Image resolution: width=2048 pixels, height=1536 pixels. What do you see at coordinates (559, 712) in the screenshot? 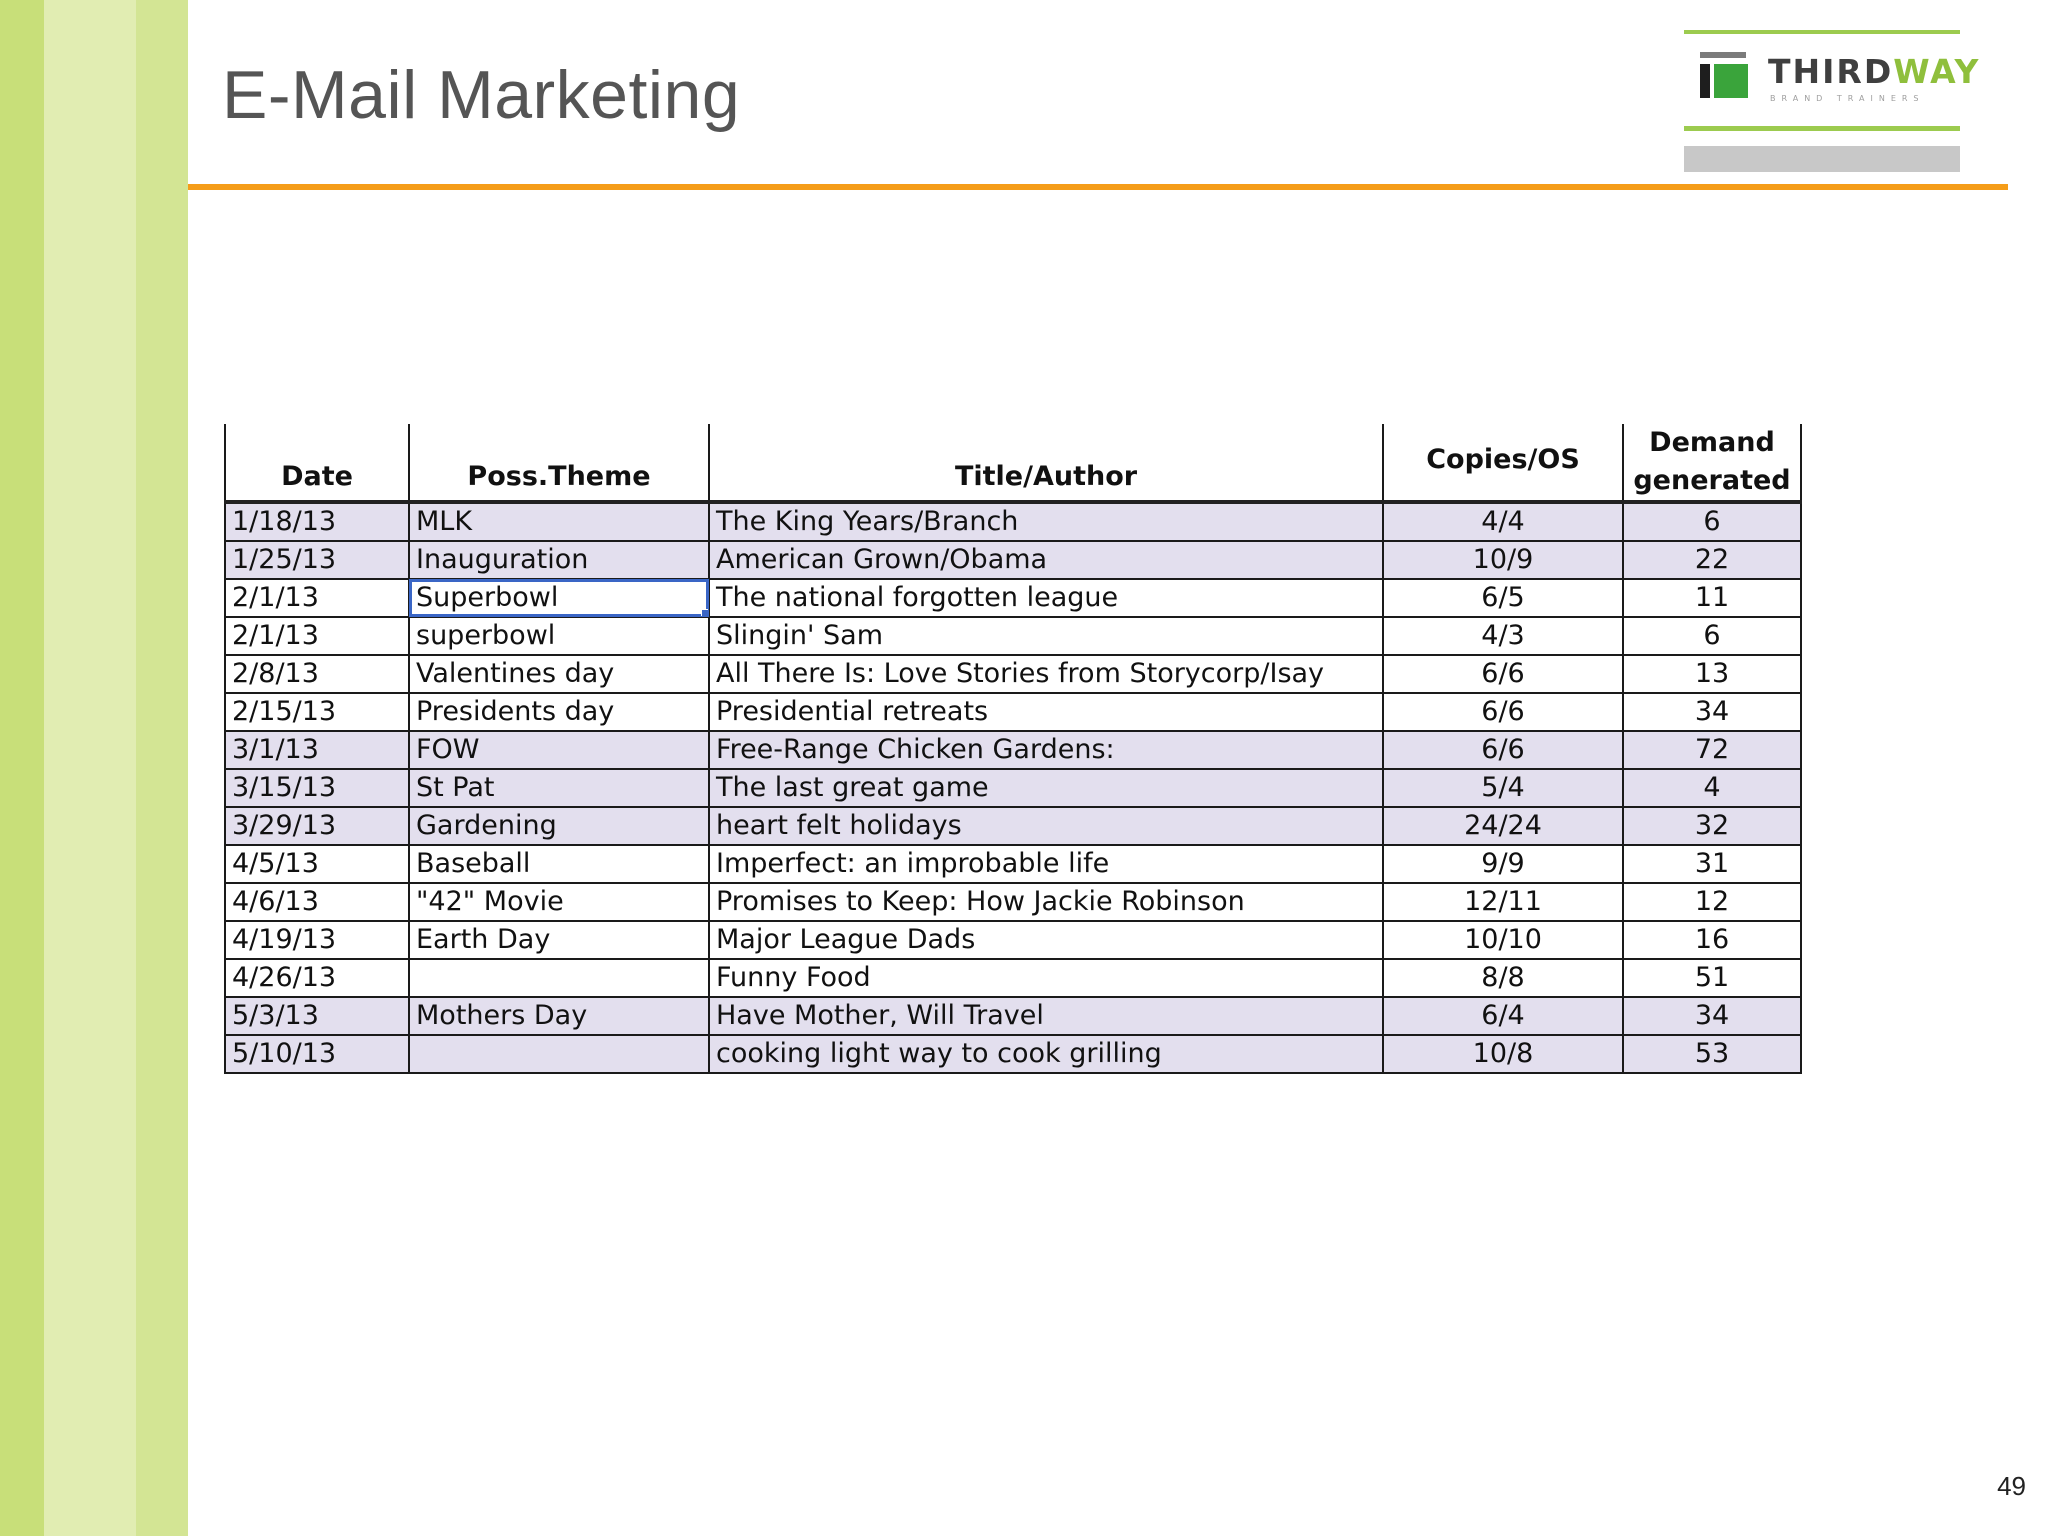
I see `cell-theme: Presidents day` at bounding box center [559, 712].